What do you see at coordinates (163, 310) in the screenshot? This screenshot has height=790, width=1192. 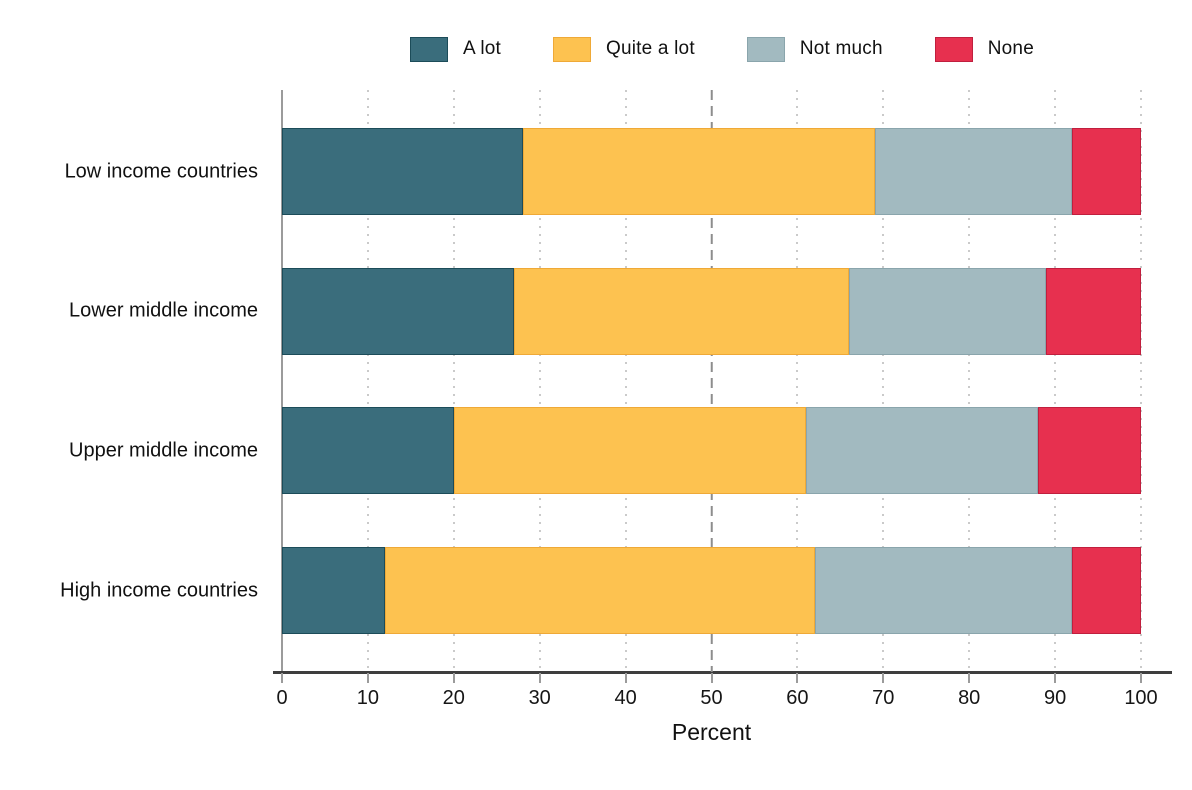 I see `category-label-1: Lower middle income` at bounding box center [163, 310].